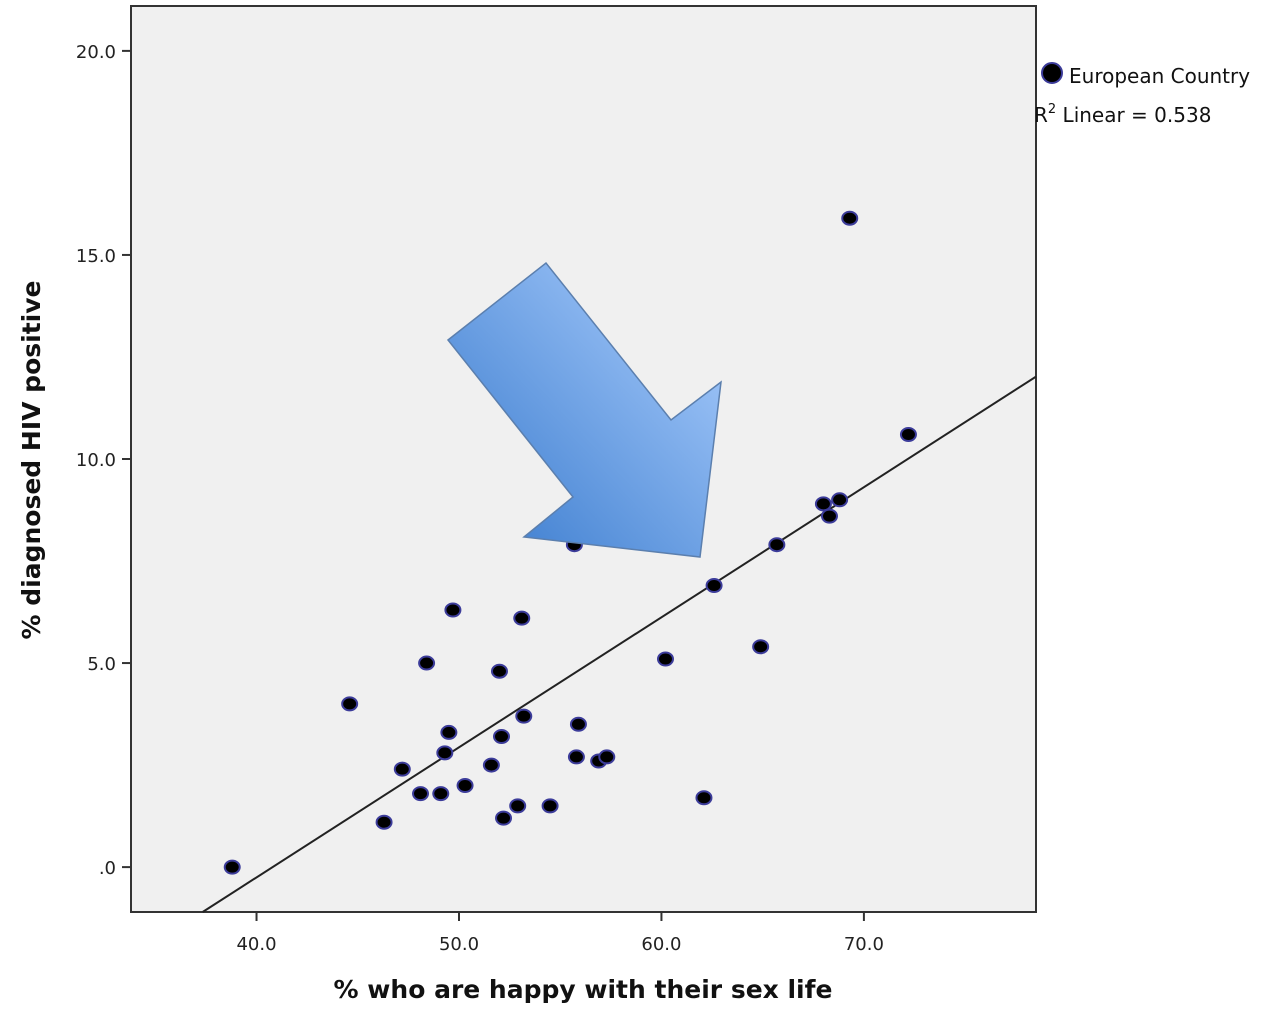 The height and width of the screenshot is (1009, 1272). Describe the element at coordinates (1159, 76) in the screenshot. I see `legend-label-european-country: European Country` at that location.